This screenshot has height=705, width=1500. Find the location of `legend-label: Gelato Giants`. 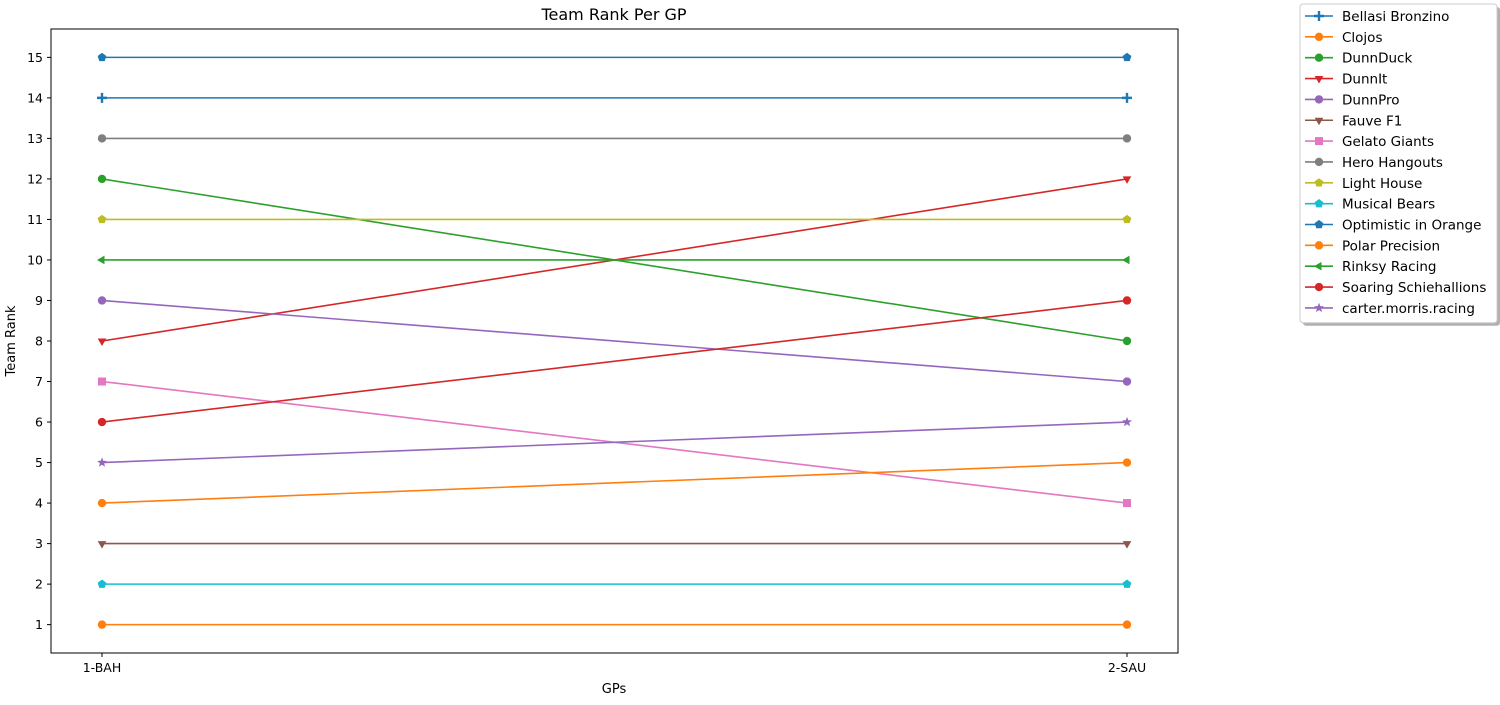

legend-label: Gelato Giants is located at coordinates (1388, 142).